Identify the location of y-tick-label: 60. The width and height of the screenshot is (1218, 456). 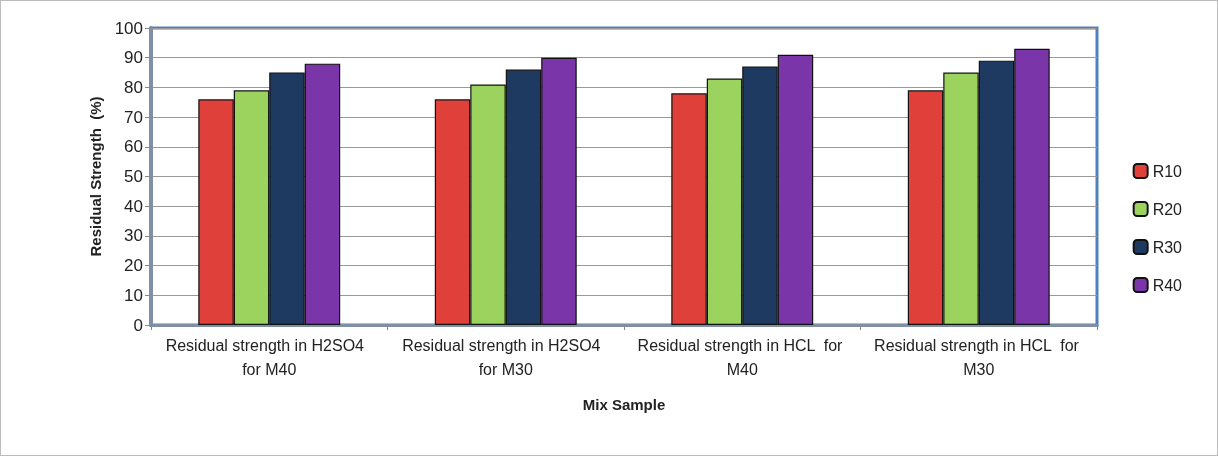
(133, 147).